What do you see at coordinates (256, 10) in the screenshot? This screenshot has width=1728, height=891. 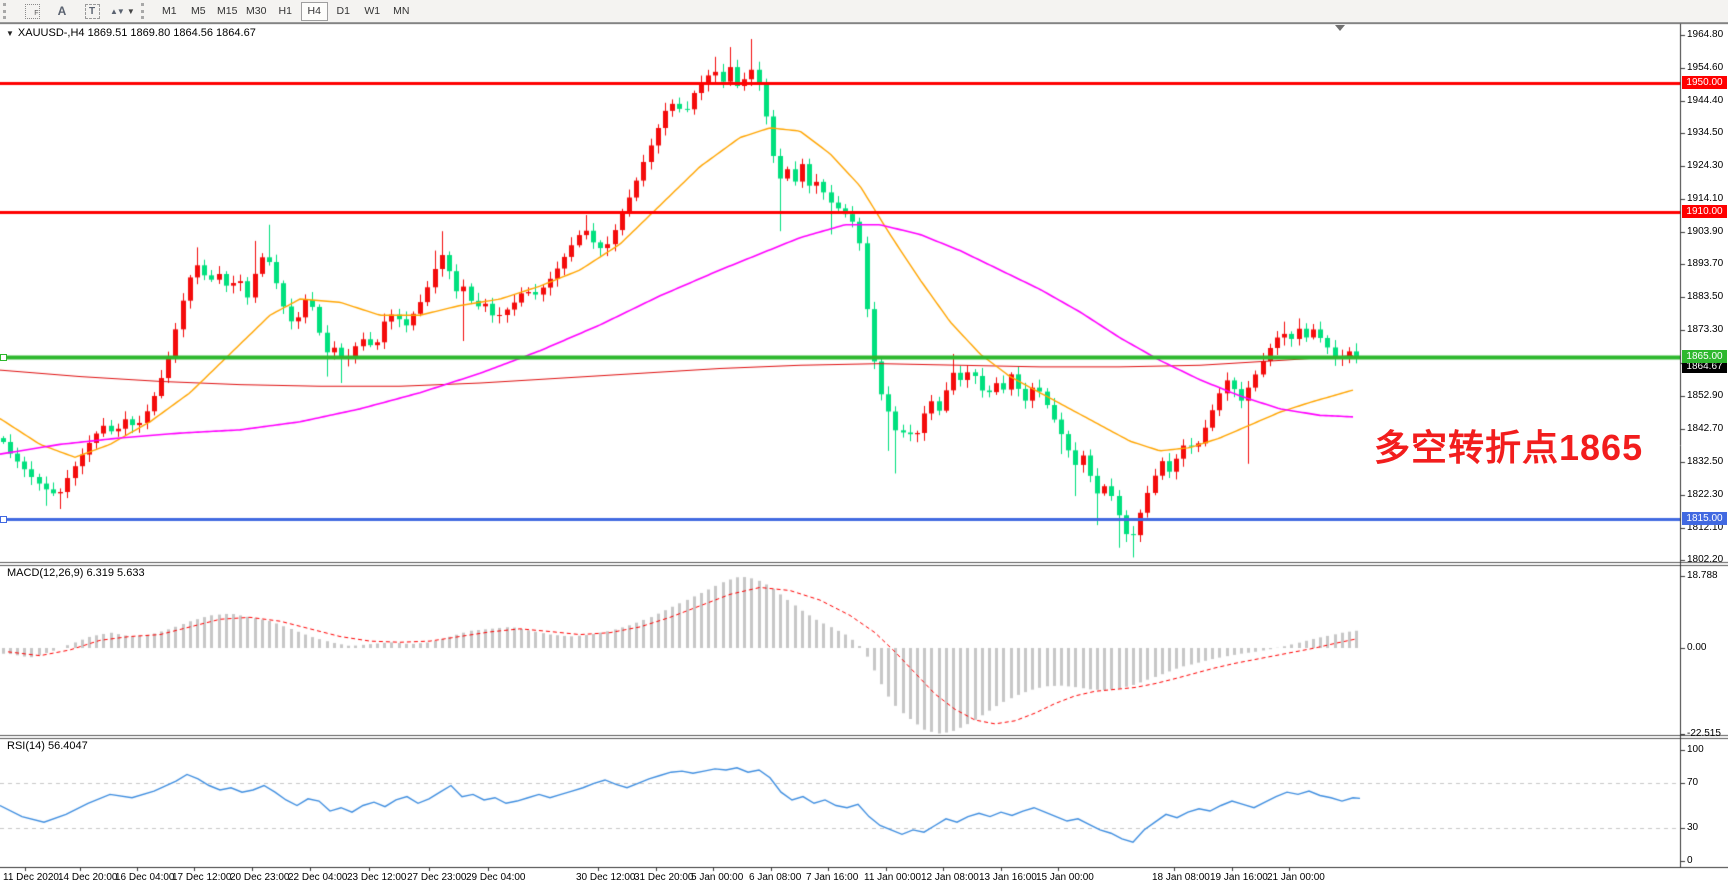 I see `timeframe-button-M30: M30` at bounding box center [256, 10].